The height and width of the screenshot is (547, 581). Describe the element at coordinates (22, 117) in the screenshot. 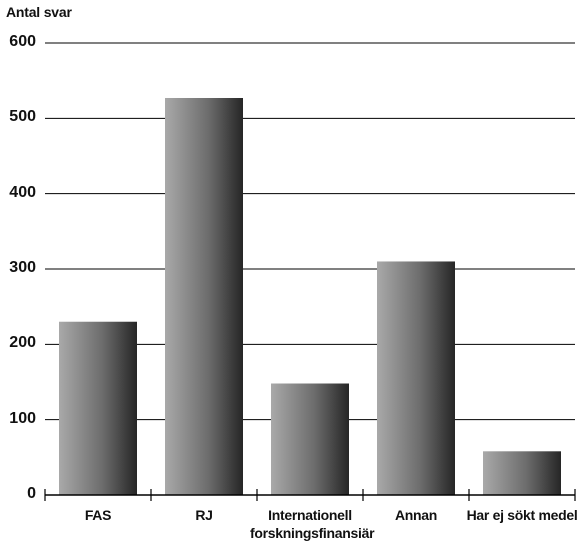

I see `y-tick-label-500: 500` at that location.